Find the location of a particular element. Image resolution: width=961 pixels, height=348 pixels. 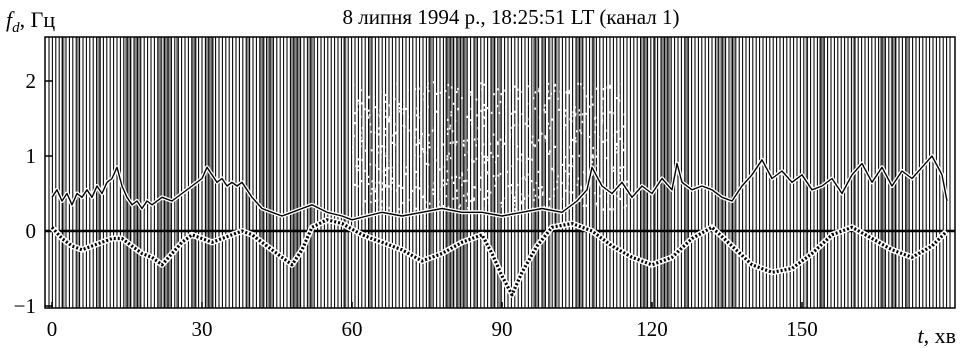

y-axis-label: fd, Гц is located at coordinates (30, 21).